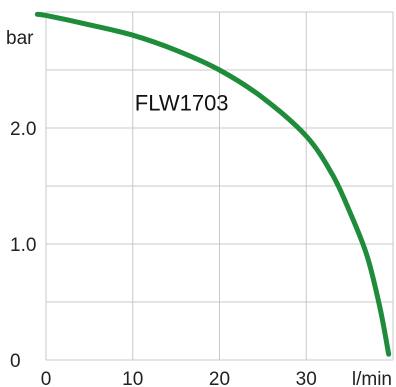 The height and width of the screenshot is (387, 396). What do you see at coordinates (15, 361) in the screenshot?
I see `y-tick-label-0: 0` at bounding box center [15, 361].